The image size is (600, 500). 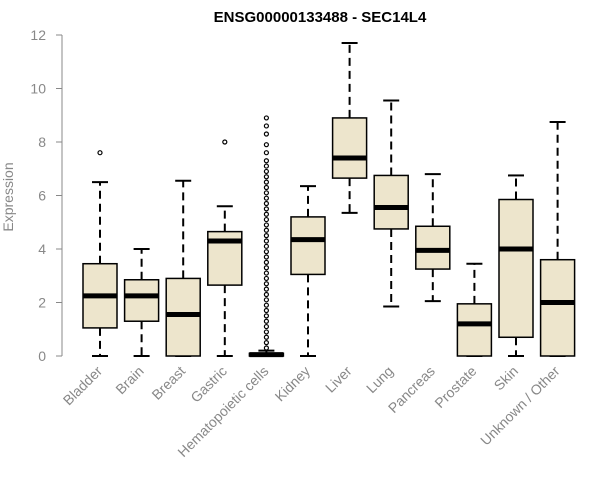 What do you see at coordinates (83, 386) in the screenshot?
I see `x-tick-label: Bladder` at bounding box center [83, 386].